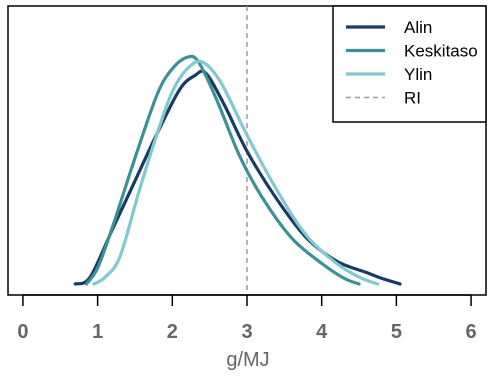  What do you see at coordinates (246, 332) in the screenshot?
I see `x-tick-label: 3` at bounding box center [246, 332].